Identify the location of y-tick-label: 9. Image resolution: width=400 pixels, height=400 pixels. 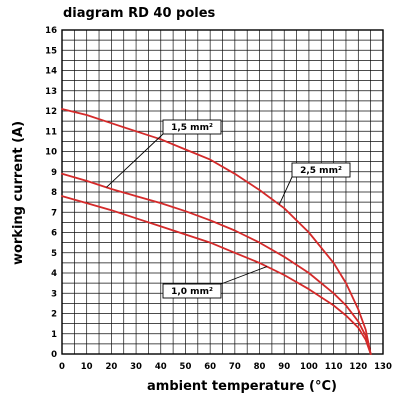
(54, 173).